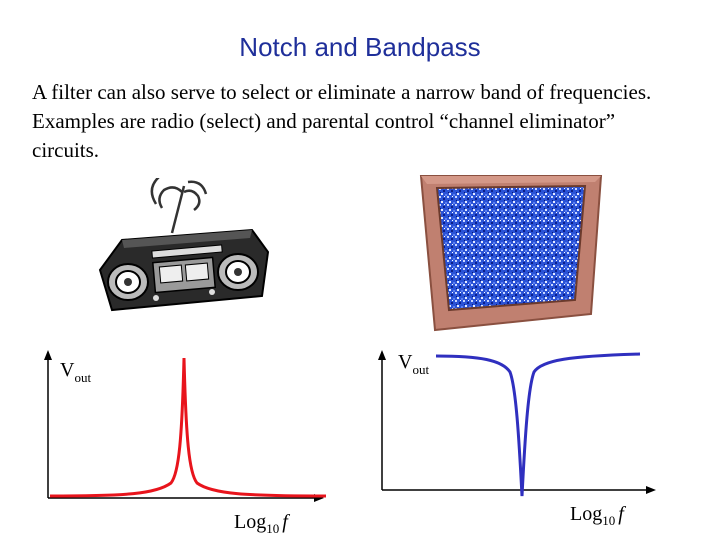  I want to click on bandpass-curve, so click(188, 427).